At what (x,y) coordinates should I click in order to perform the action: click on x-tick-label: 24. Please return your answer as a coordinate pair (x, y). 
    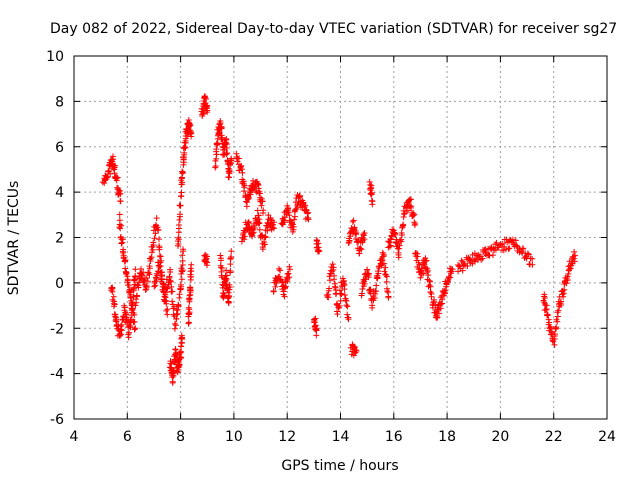
    Looking at the image, I should click on (607, 437).